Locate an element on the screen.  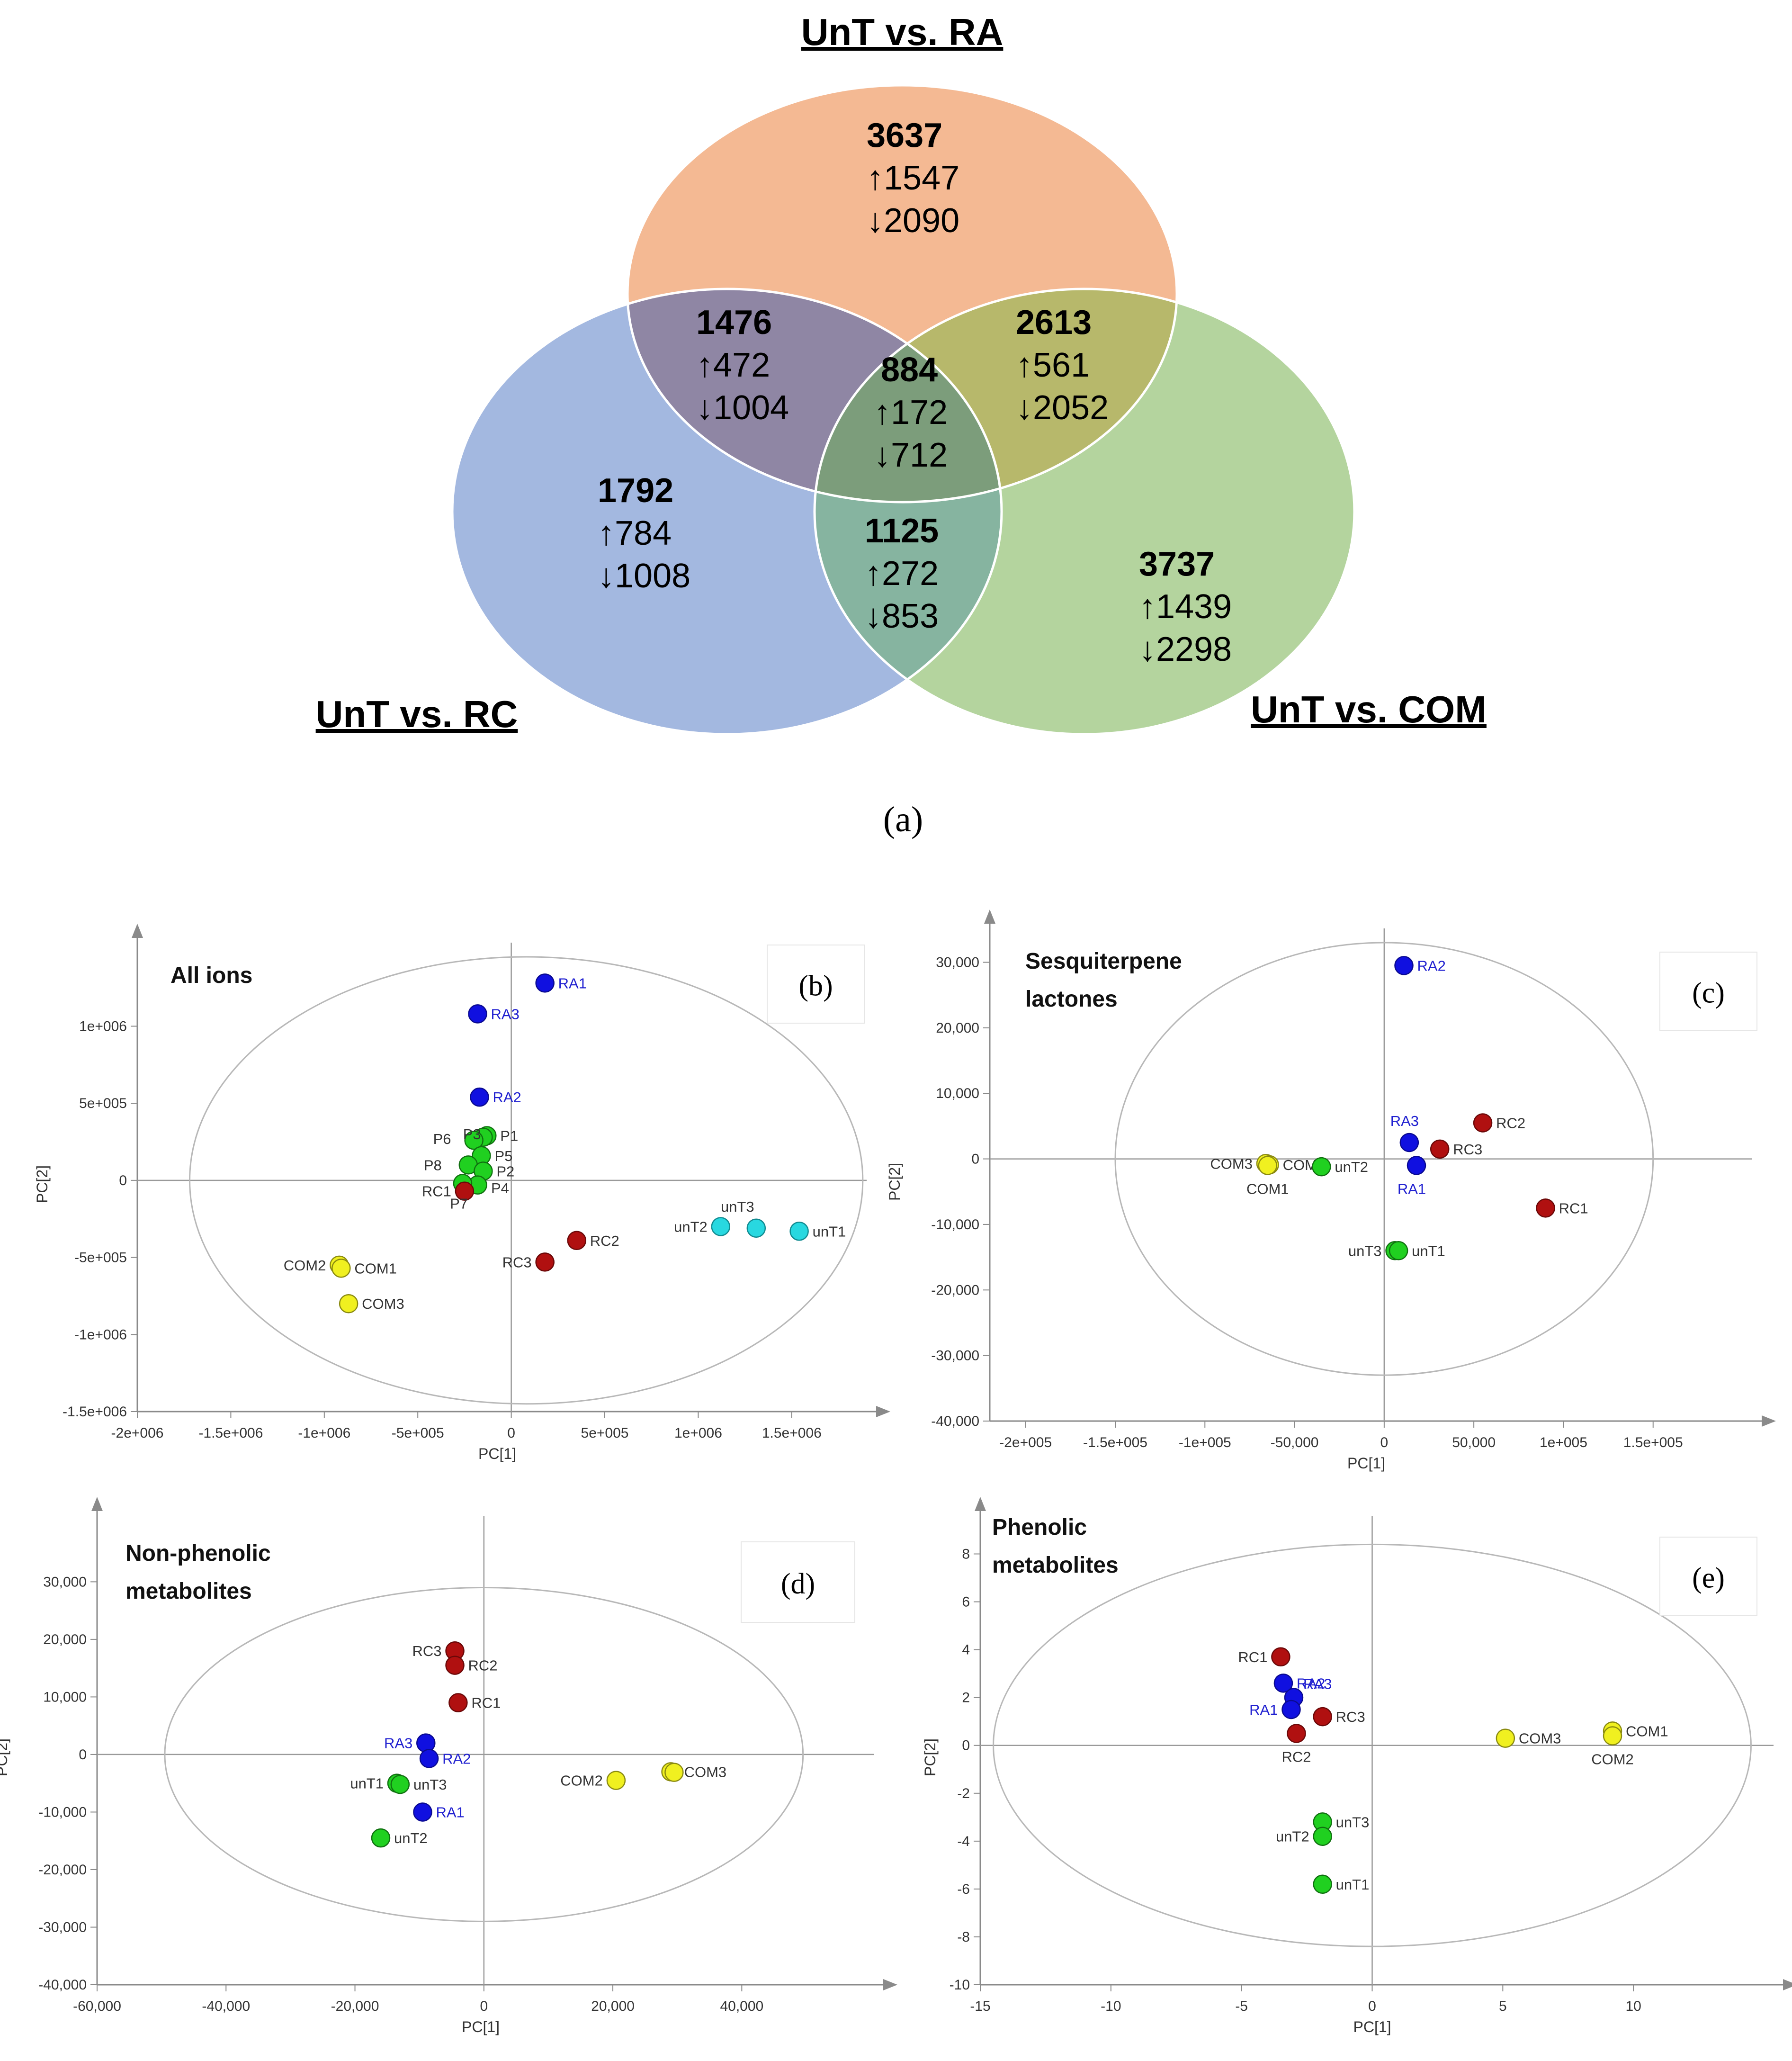
svg-text: ↑472 is located at coordinates (733, 365).